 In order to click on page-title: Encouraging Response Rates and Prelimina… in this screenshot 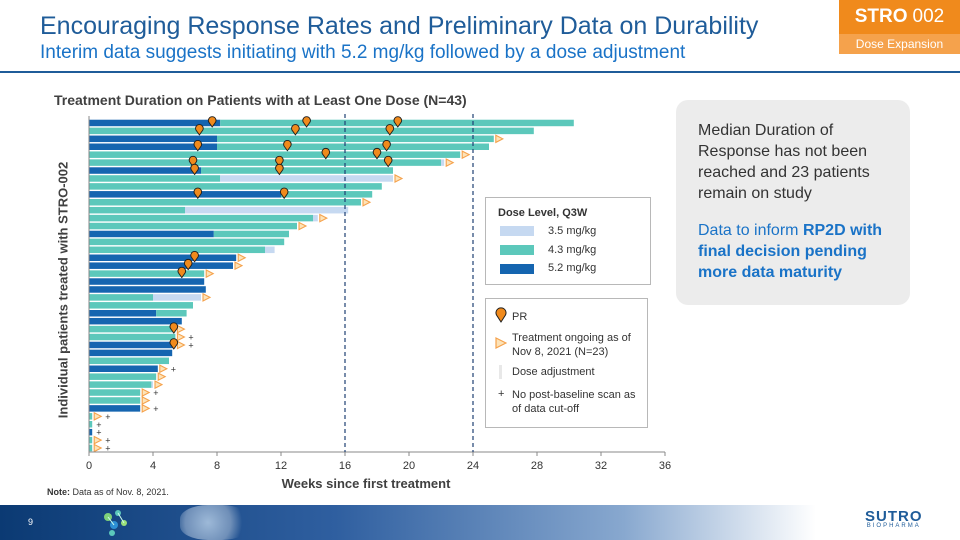, I will do `click(399, 26)`.